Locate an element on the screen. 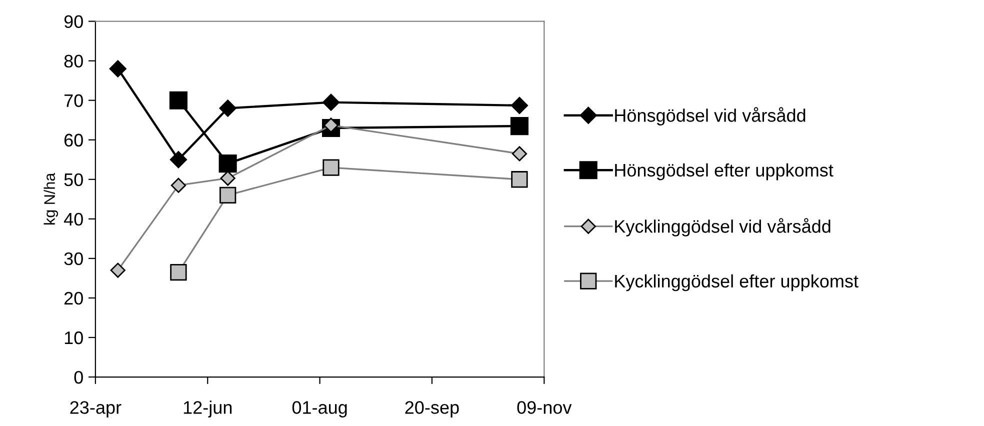  legend-label: Hönsgödsel vid vårsådd is located at coordinates (710, 116).